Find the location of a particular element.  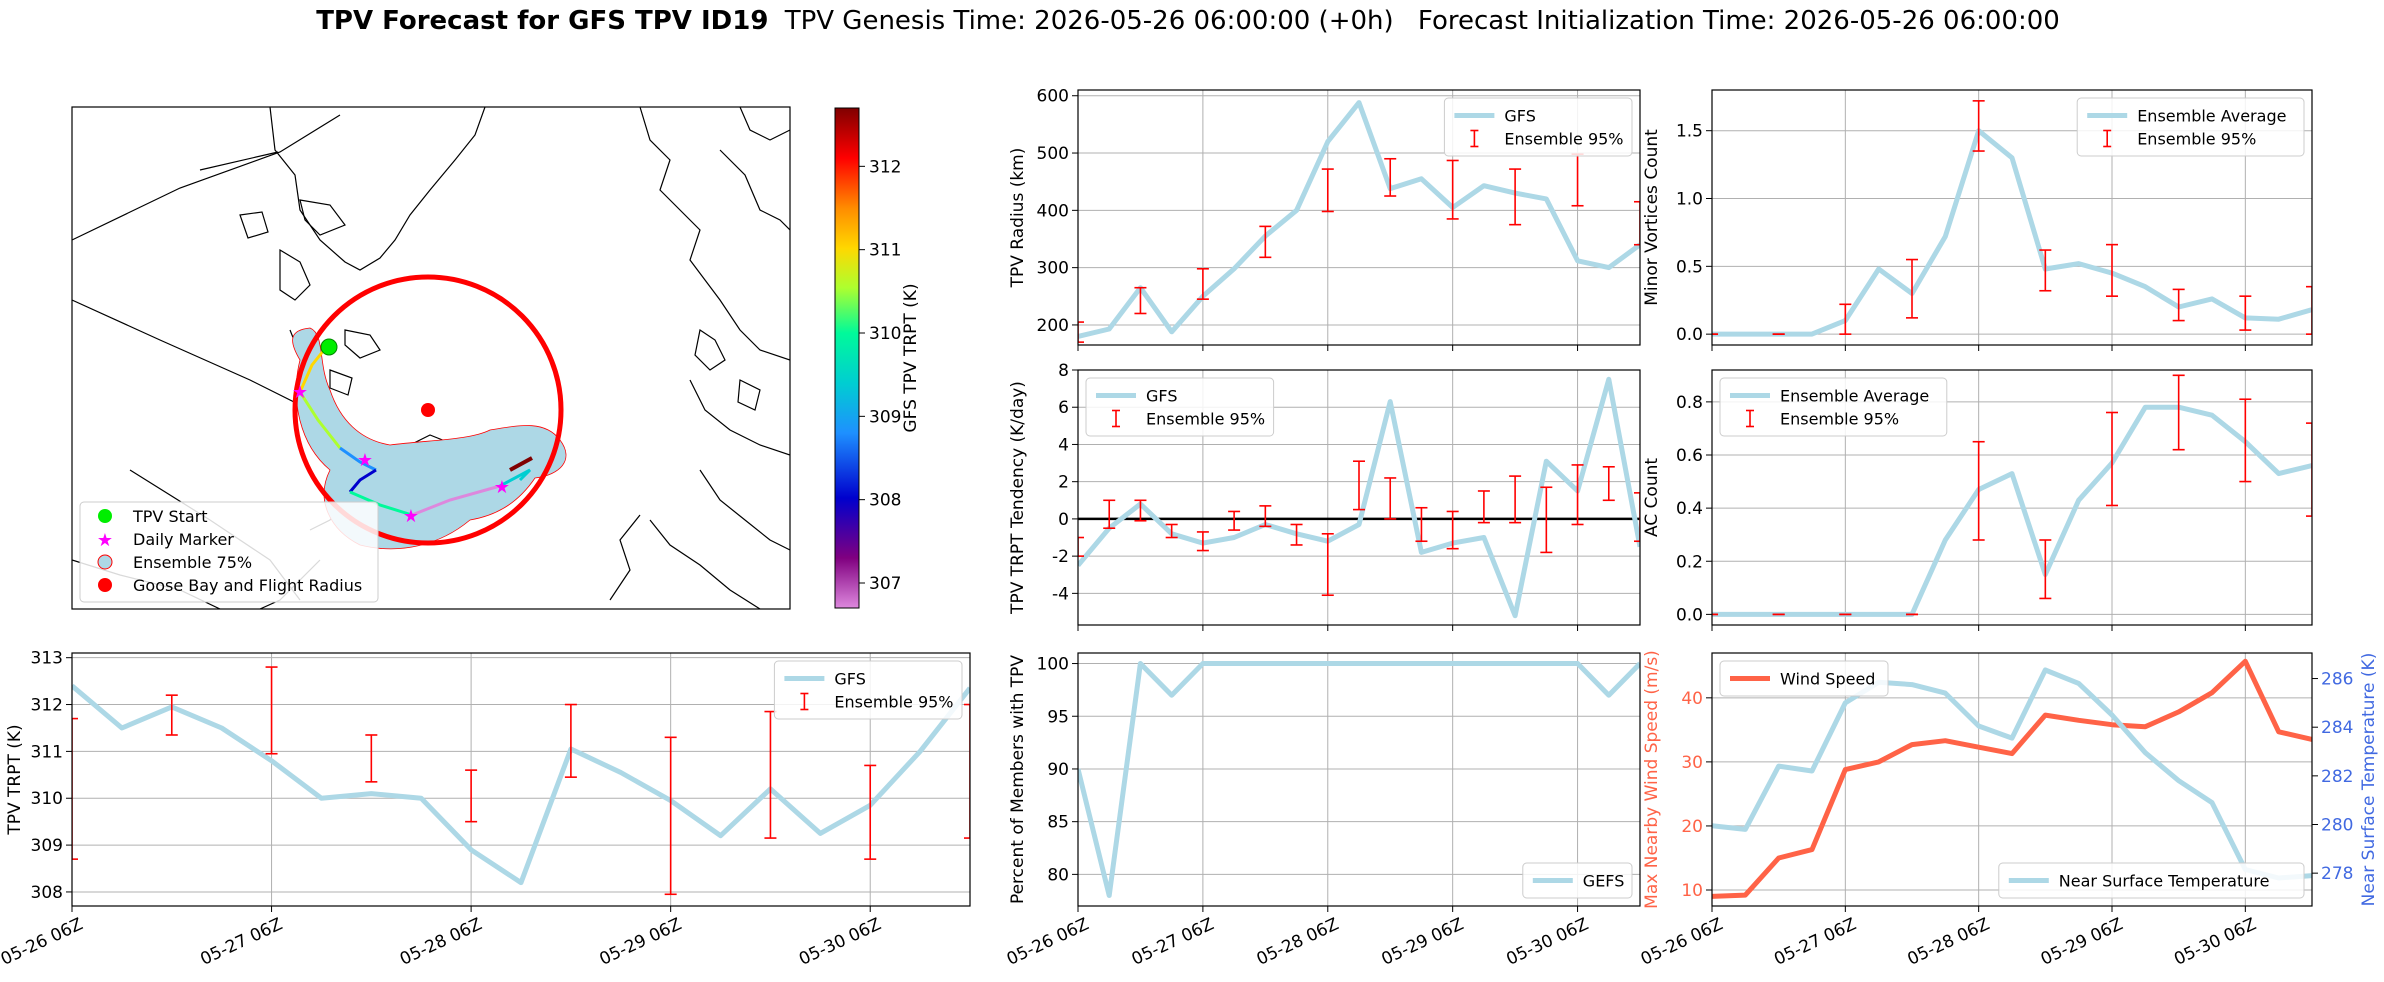

y-tick-label: 100 is located at coordinates (1053, 665).